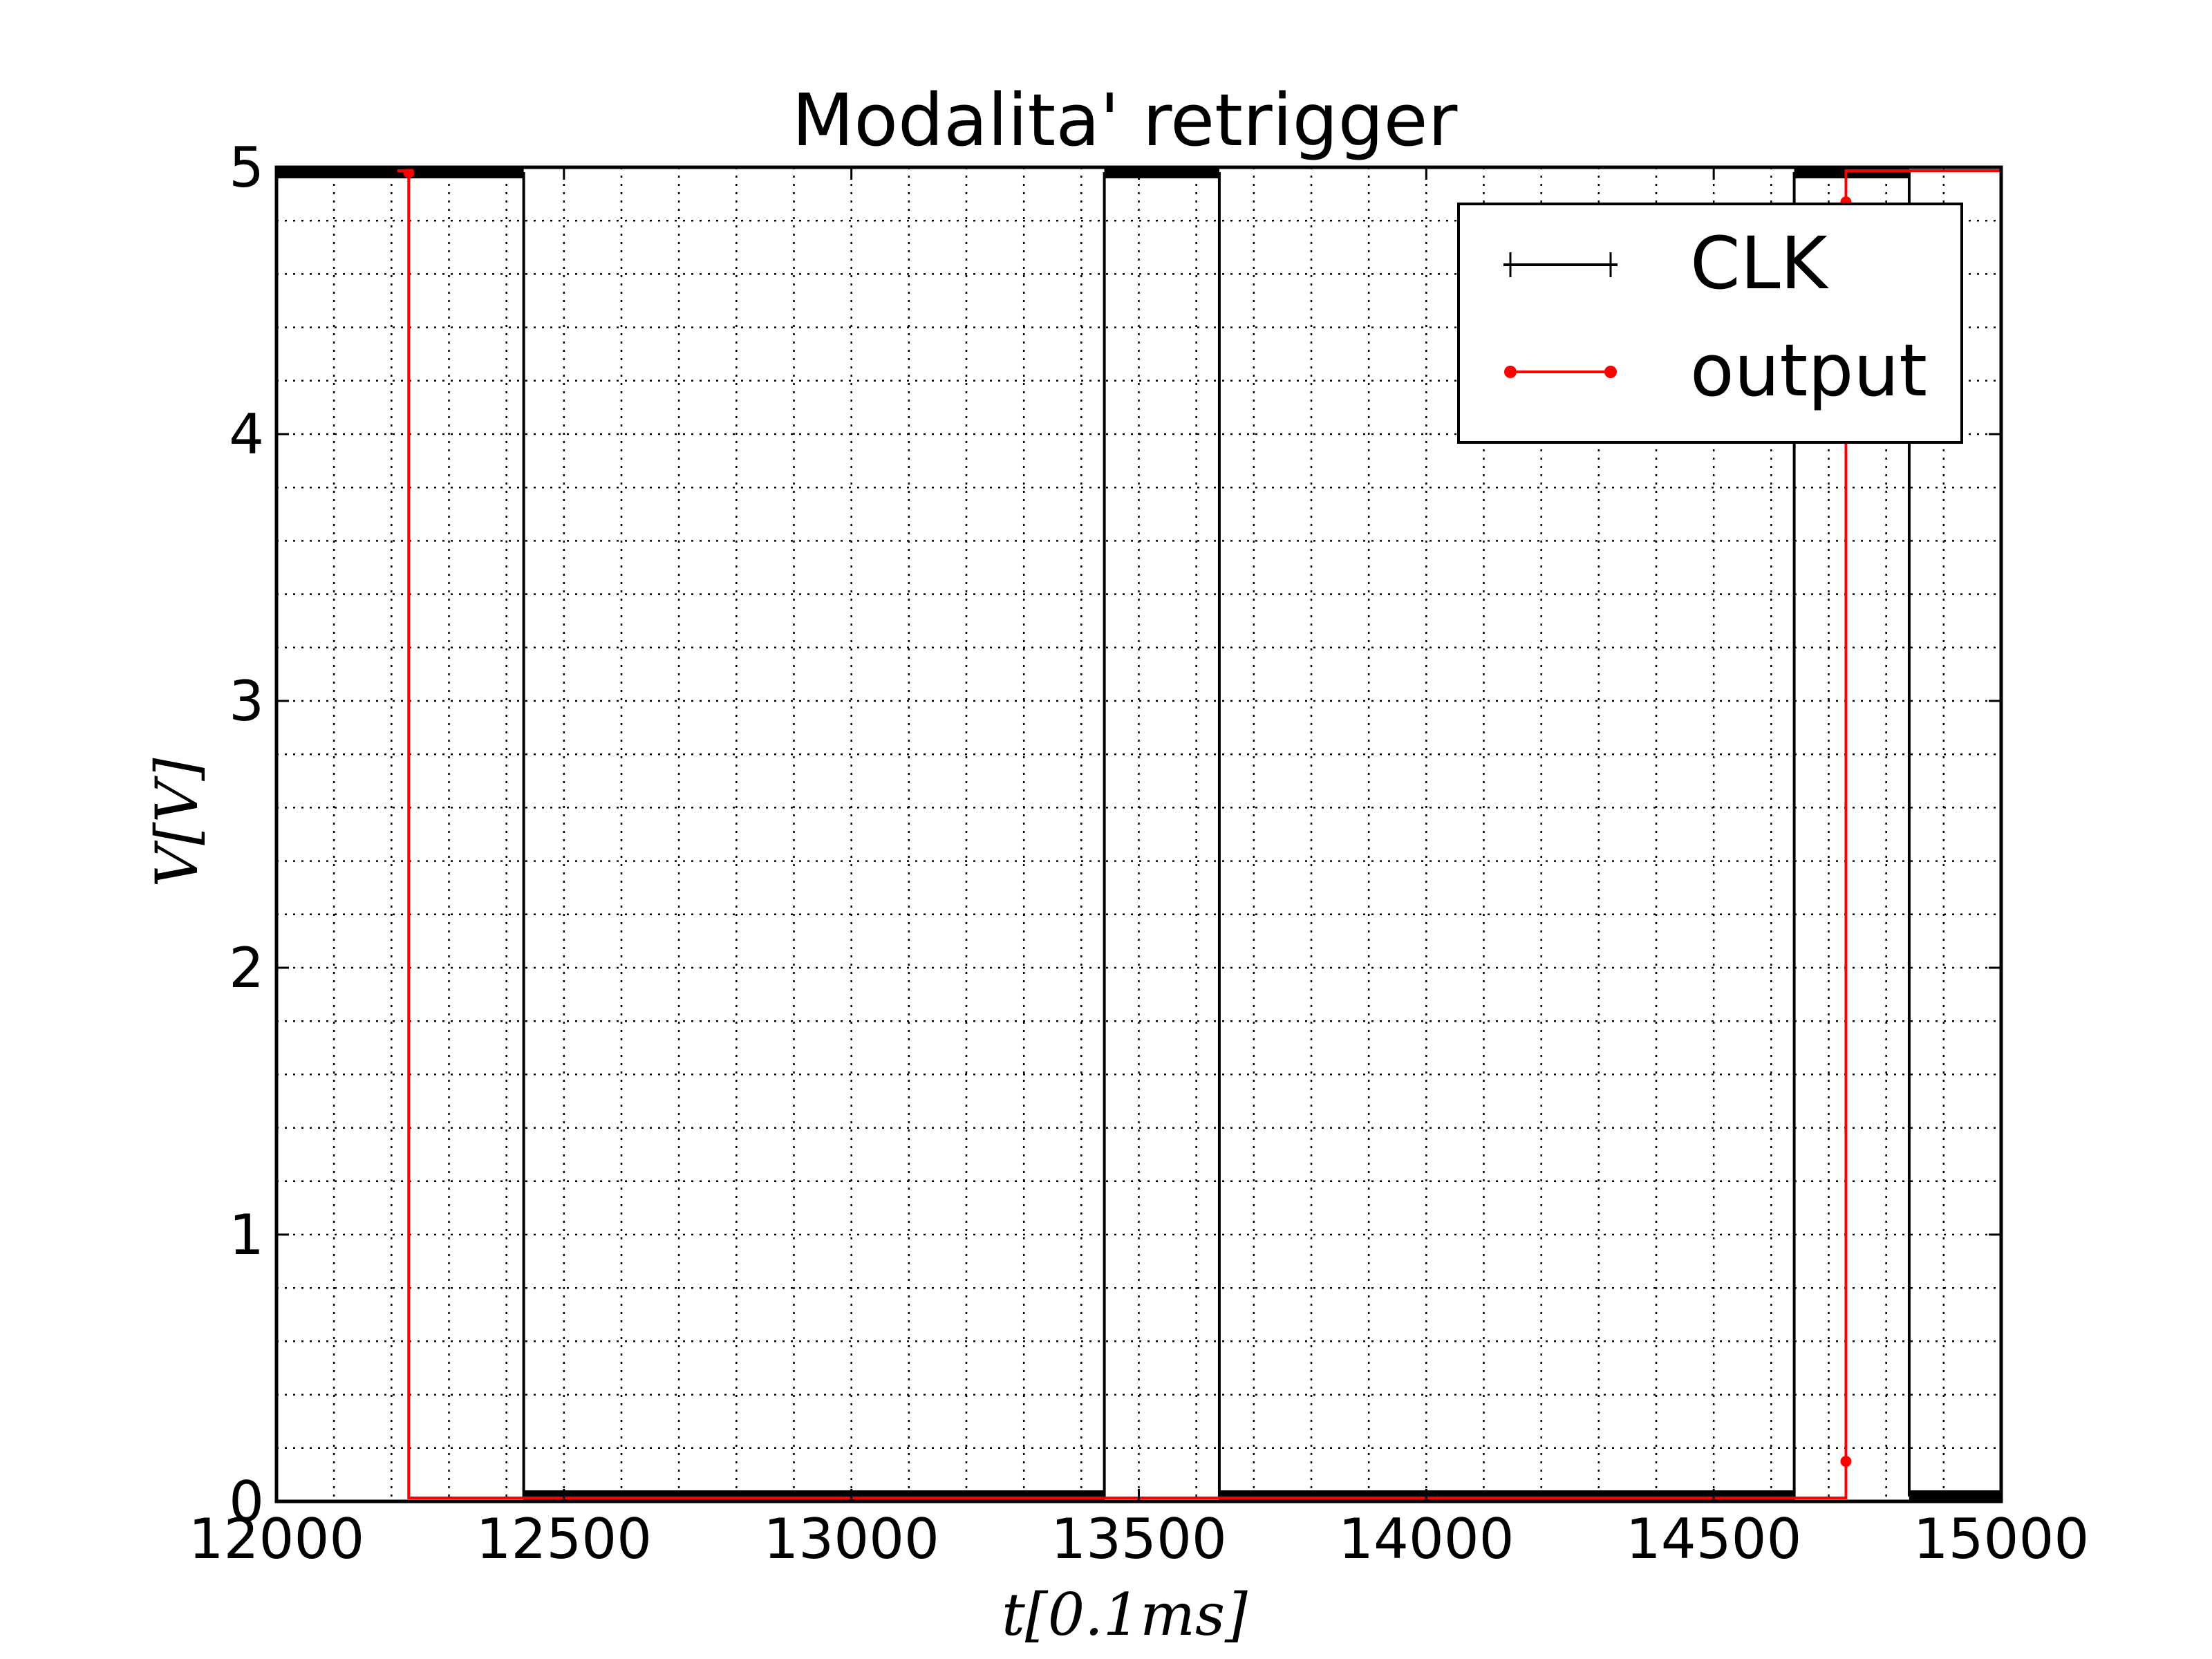 This screenshot has width=2212, height=1659. Describe the element at coordinates (1125, 120) in the screenshot. I see `chart-title: Modalita' retrigger` at that location.